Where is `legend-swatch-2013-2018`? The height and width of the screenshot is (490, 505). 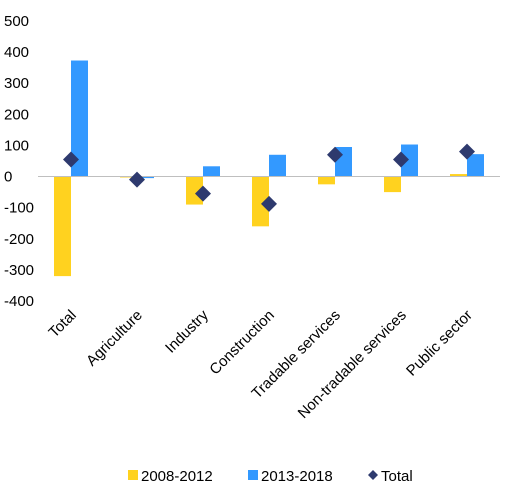 legend-swatch-2013-2018 is located at coordinates (253, 475).